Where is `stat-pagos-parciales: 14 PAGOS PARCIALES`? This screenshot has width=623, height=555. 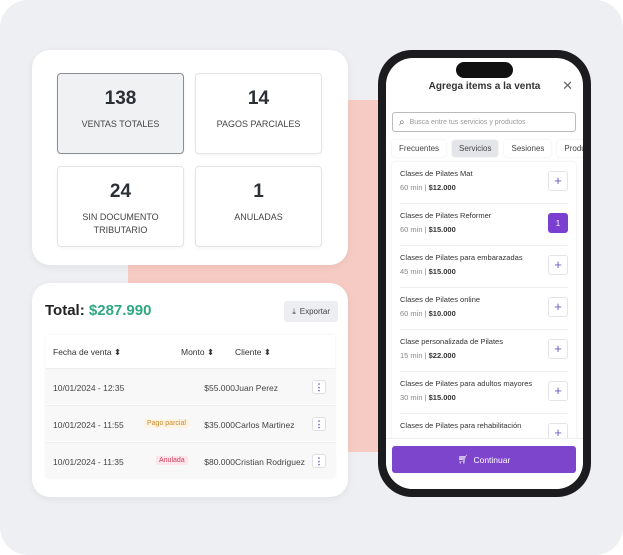 stat-pagos-parciales: 14 PAGOS PARCIALES is located at coordinates (258, 113).